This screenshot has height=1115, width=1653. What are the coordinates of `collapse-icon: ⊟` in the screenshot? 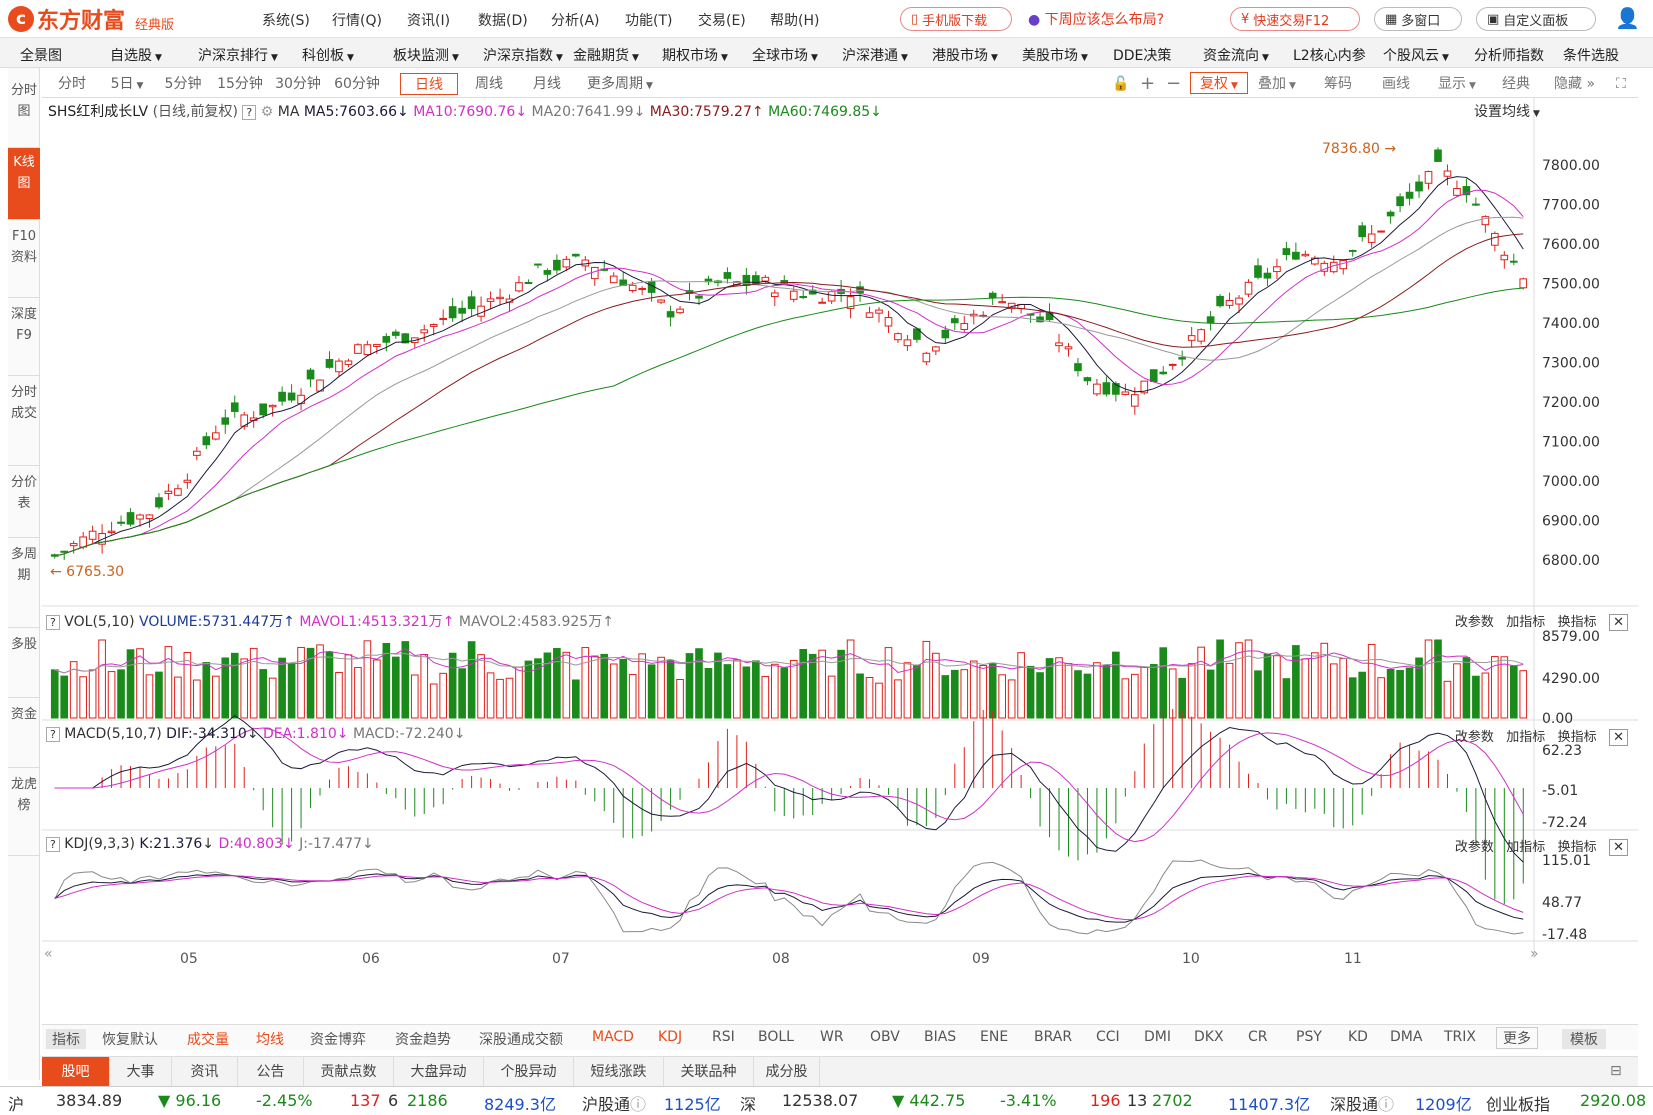 It's located at (1616, 1071).